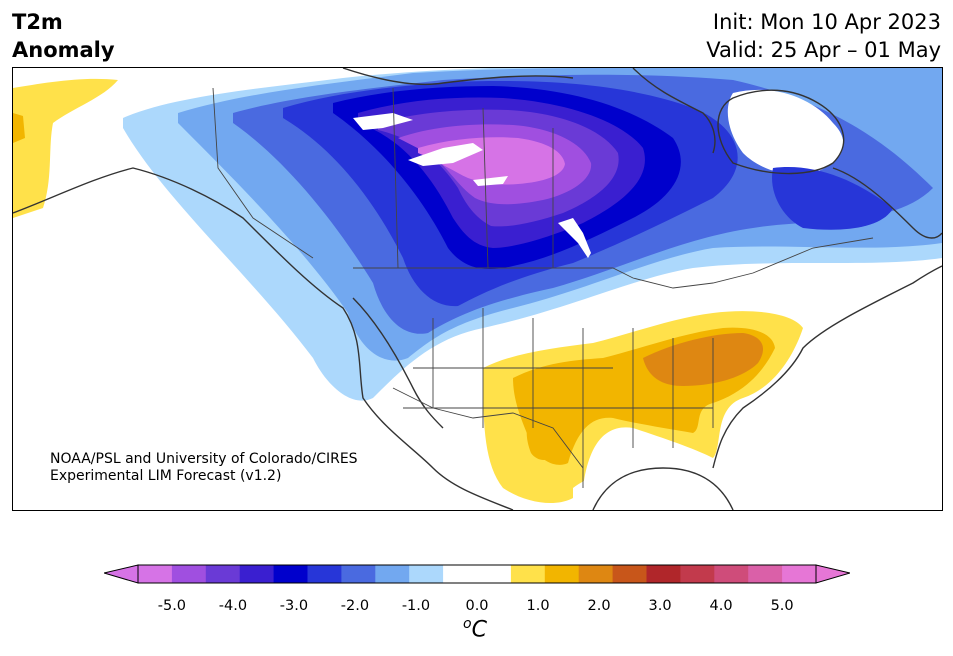  What do you see at coordinates (37, 22) in the screenshot?
I see `title-line-1: T2m` at bounding box center [37, 22].